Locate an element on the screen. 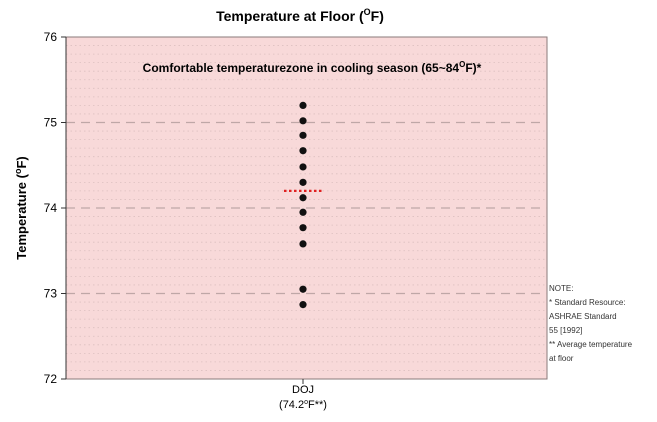 Image resolution: width=657 pixels, height=422 pixels. y-tick-label: 76 is located at coordinates (51, 37).